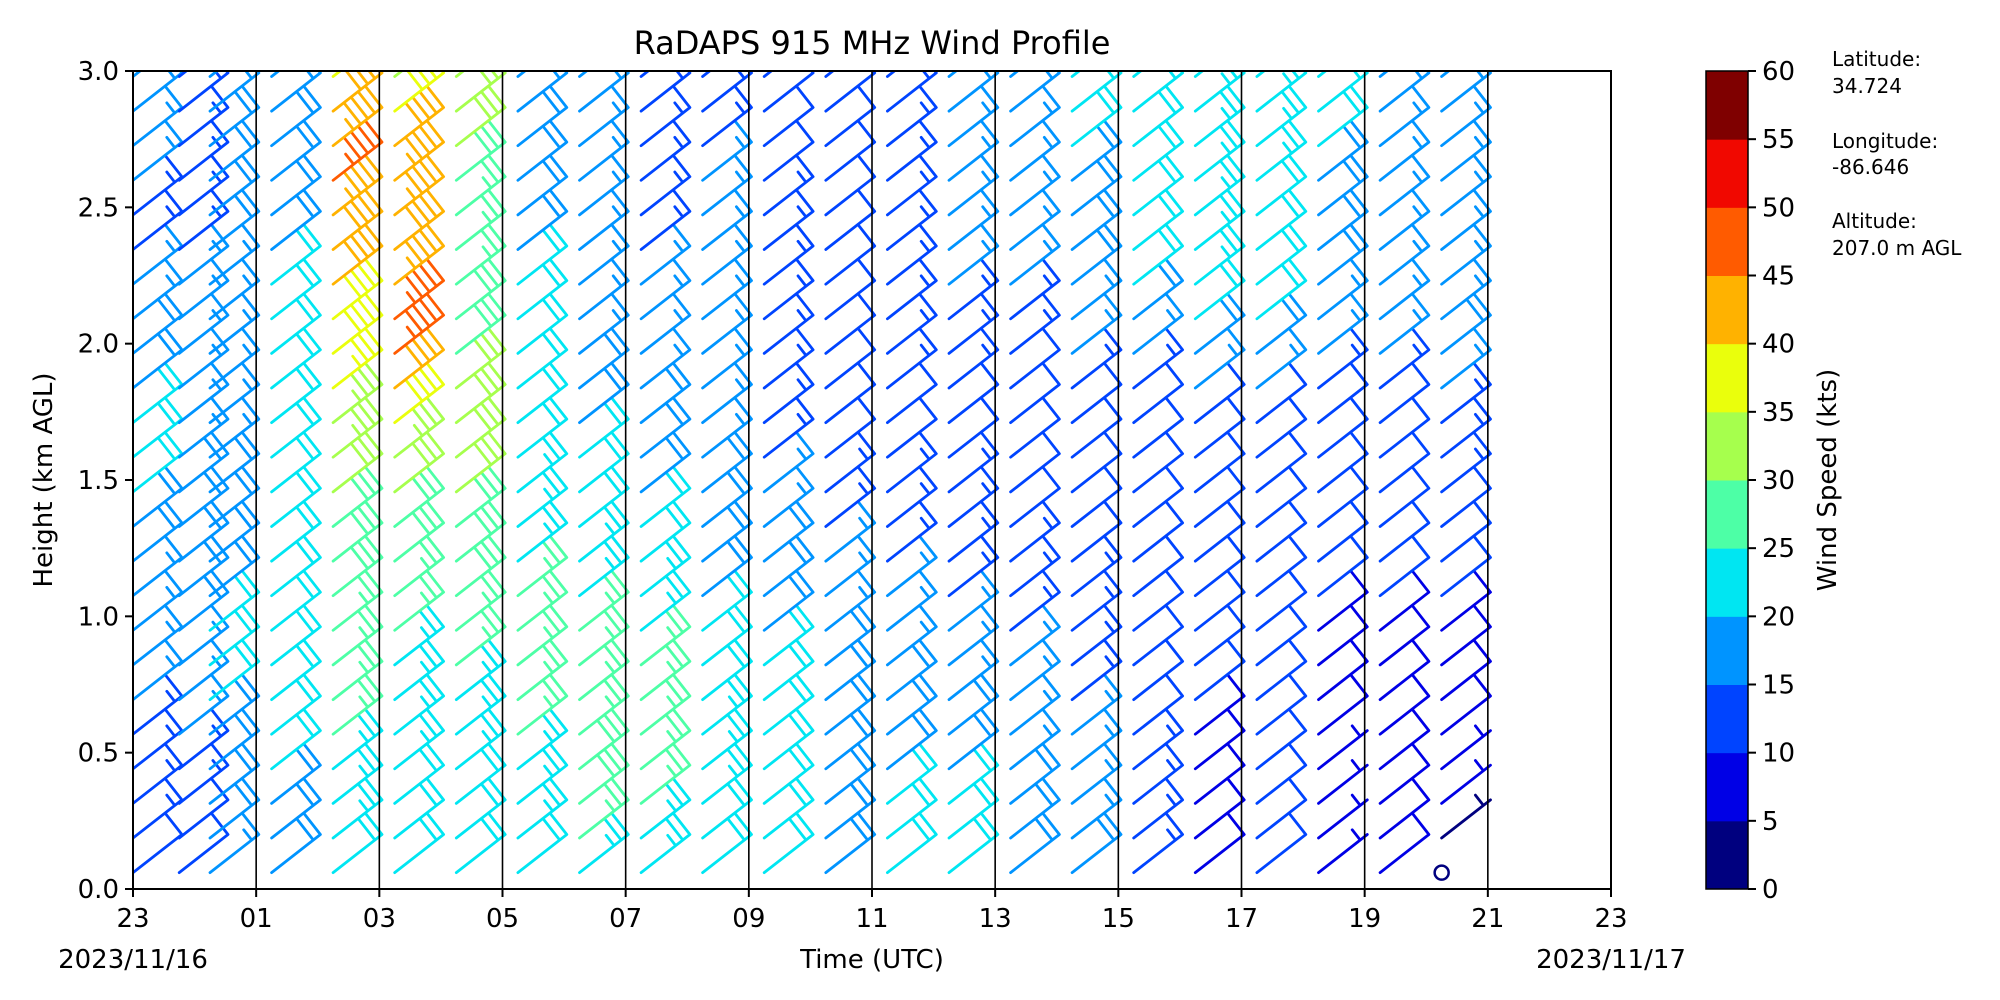  What do you see at coordinates (1118, 919) in the screenshot?
I see `x-tick-label: 15` at bounding box center [1118, 919].